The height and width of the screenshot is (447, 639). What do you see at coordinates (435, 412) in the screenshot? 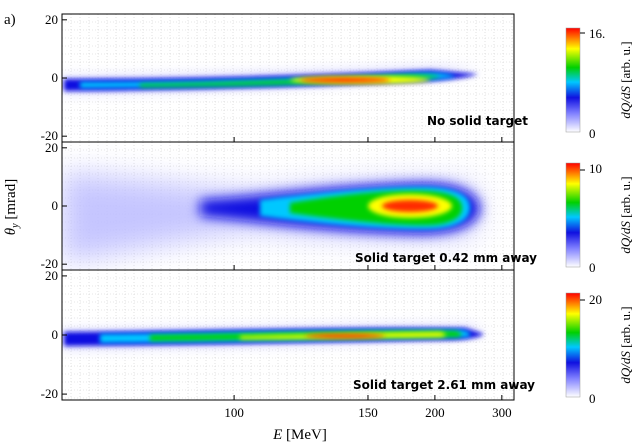
I see `x-tick-label: 200` at bounding box center [435, 412].